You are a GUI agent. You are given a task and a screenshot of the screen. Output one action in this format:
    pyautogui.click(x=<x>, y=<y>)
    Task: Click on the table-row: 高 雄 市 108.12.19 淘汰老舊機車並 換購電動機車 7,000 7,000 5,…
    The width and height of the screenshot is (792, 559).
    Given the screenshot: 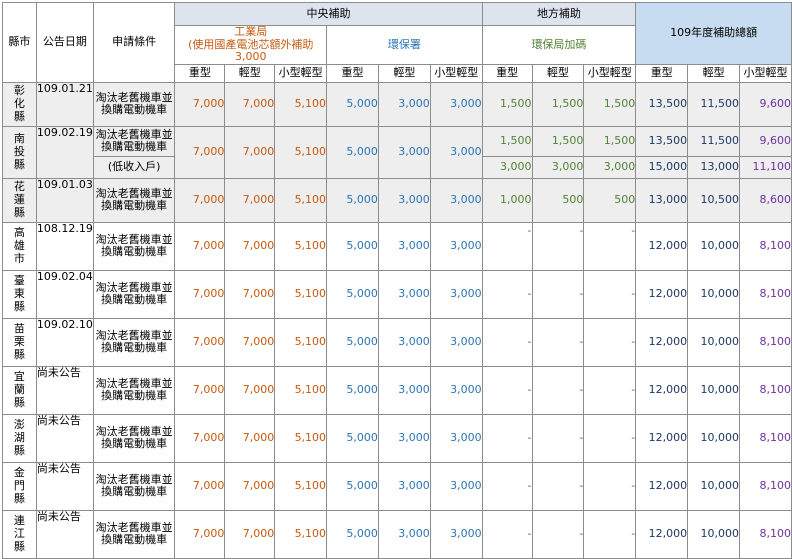 What is the action you would take?
    pyautogui.click(x=397, y=246)
    